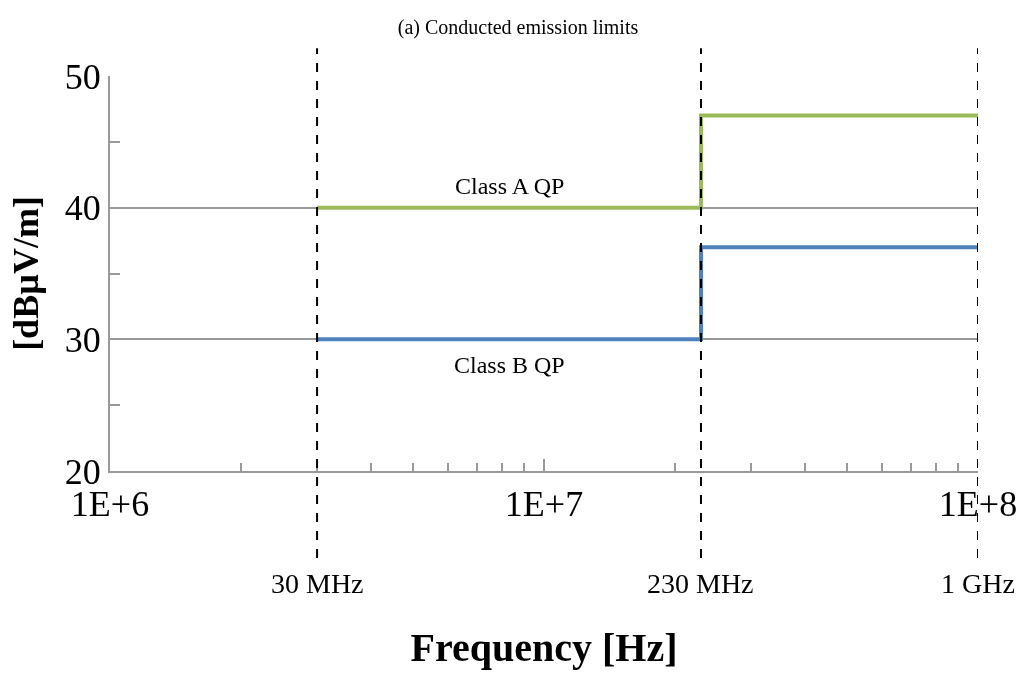  Describe the element at coordinates (978, 504) in the screenshot. I see `x-tick-label: 1E+8` at that location.